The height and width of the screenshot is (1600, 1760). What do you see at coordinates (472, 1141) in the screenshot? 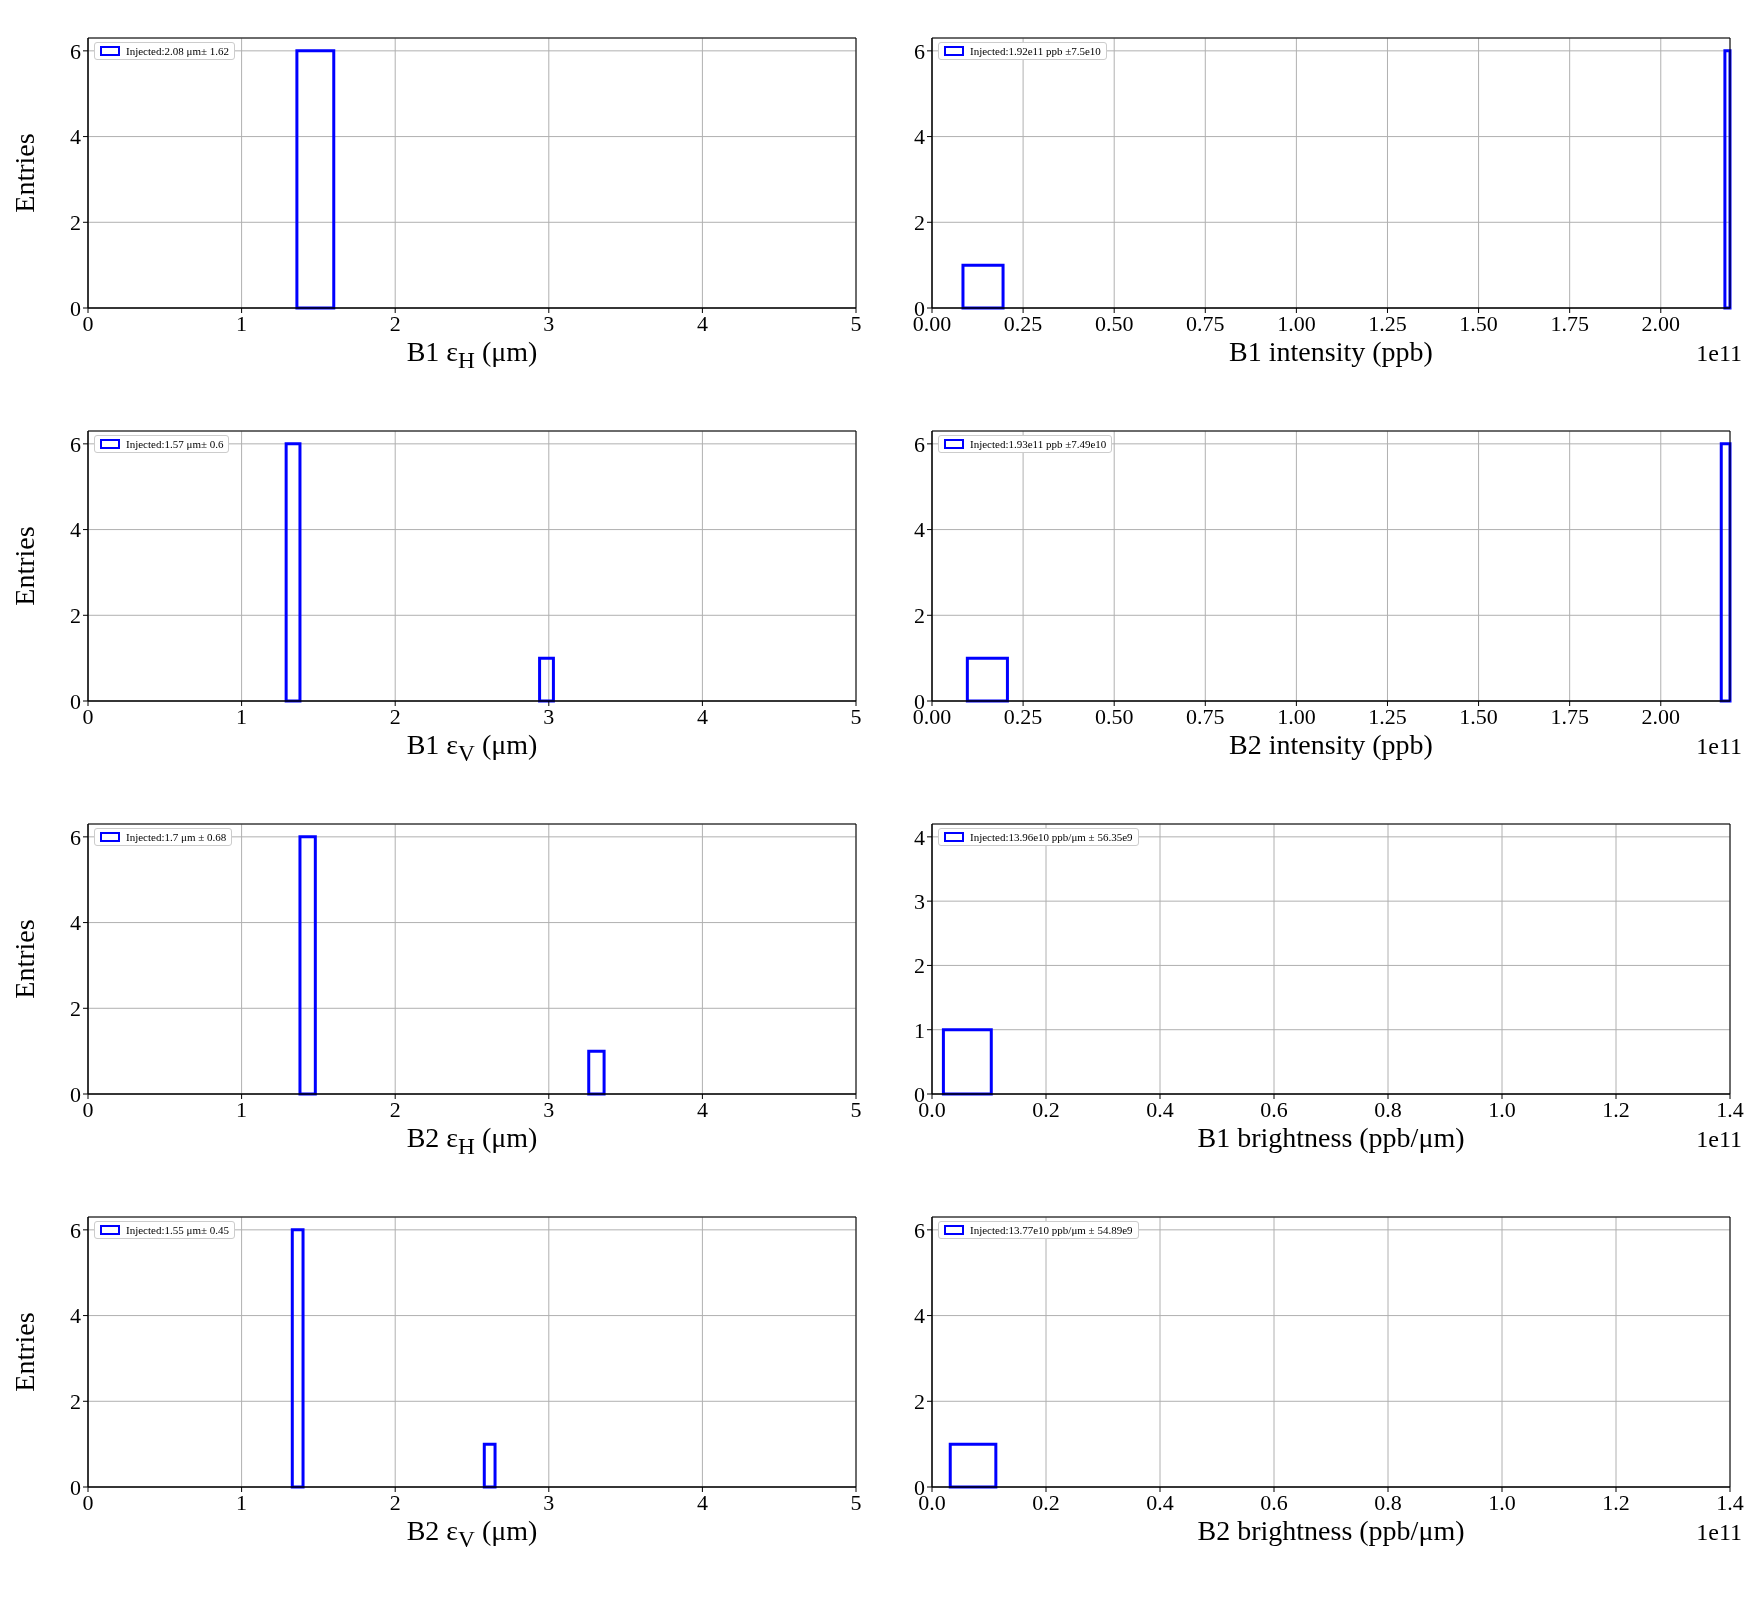
I see `x-axis-title: B2 ε$_{H}$ (μm)` at bounding box center [472, 1141].